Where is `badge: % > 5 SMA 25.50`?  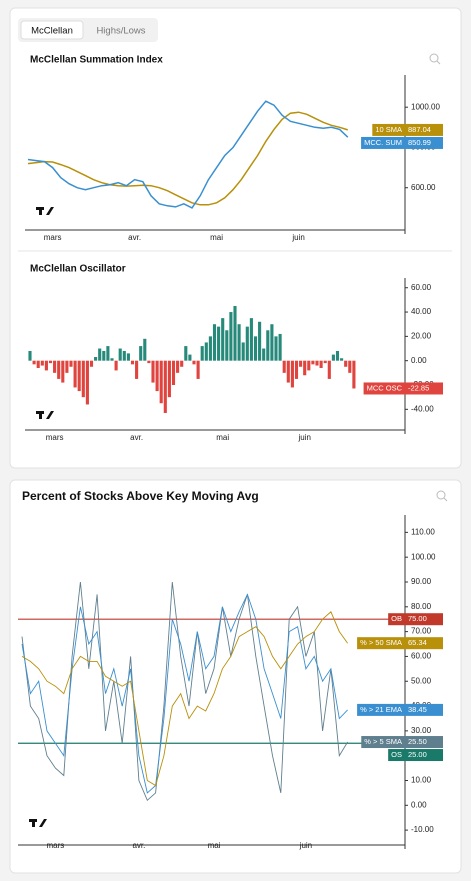
badge: % > 5 SMA 25.50 is located at coordinates (402, 742).